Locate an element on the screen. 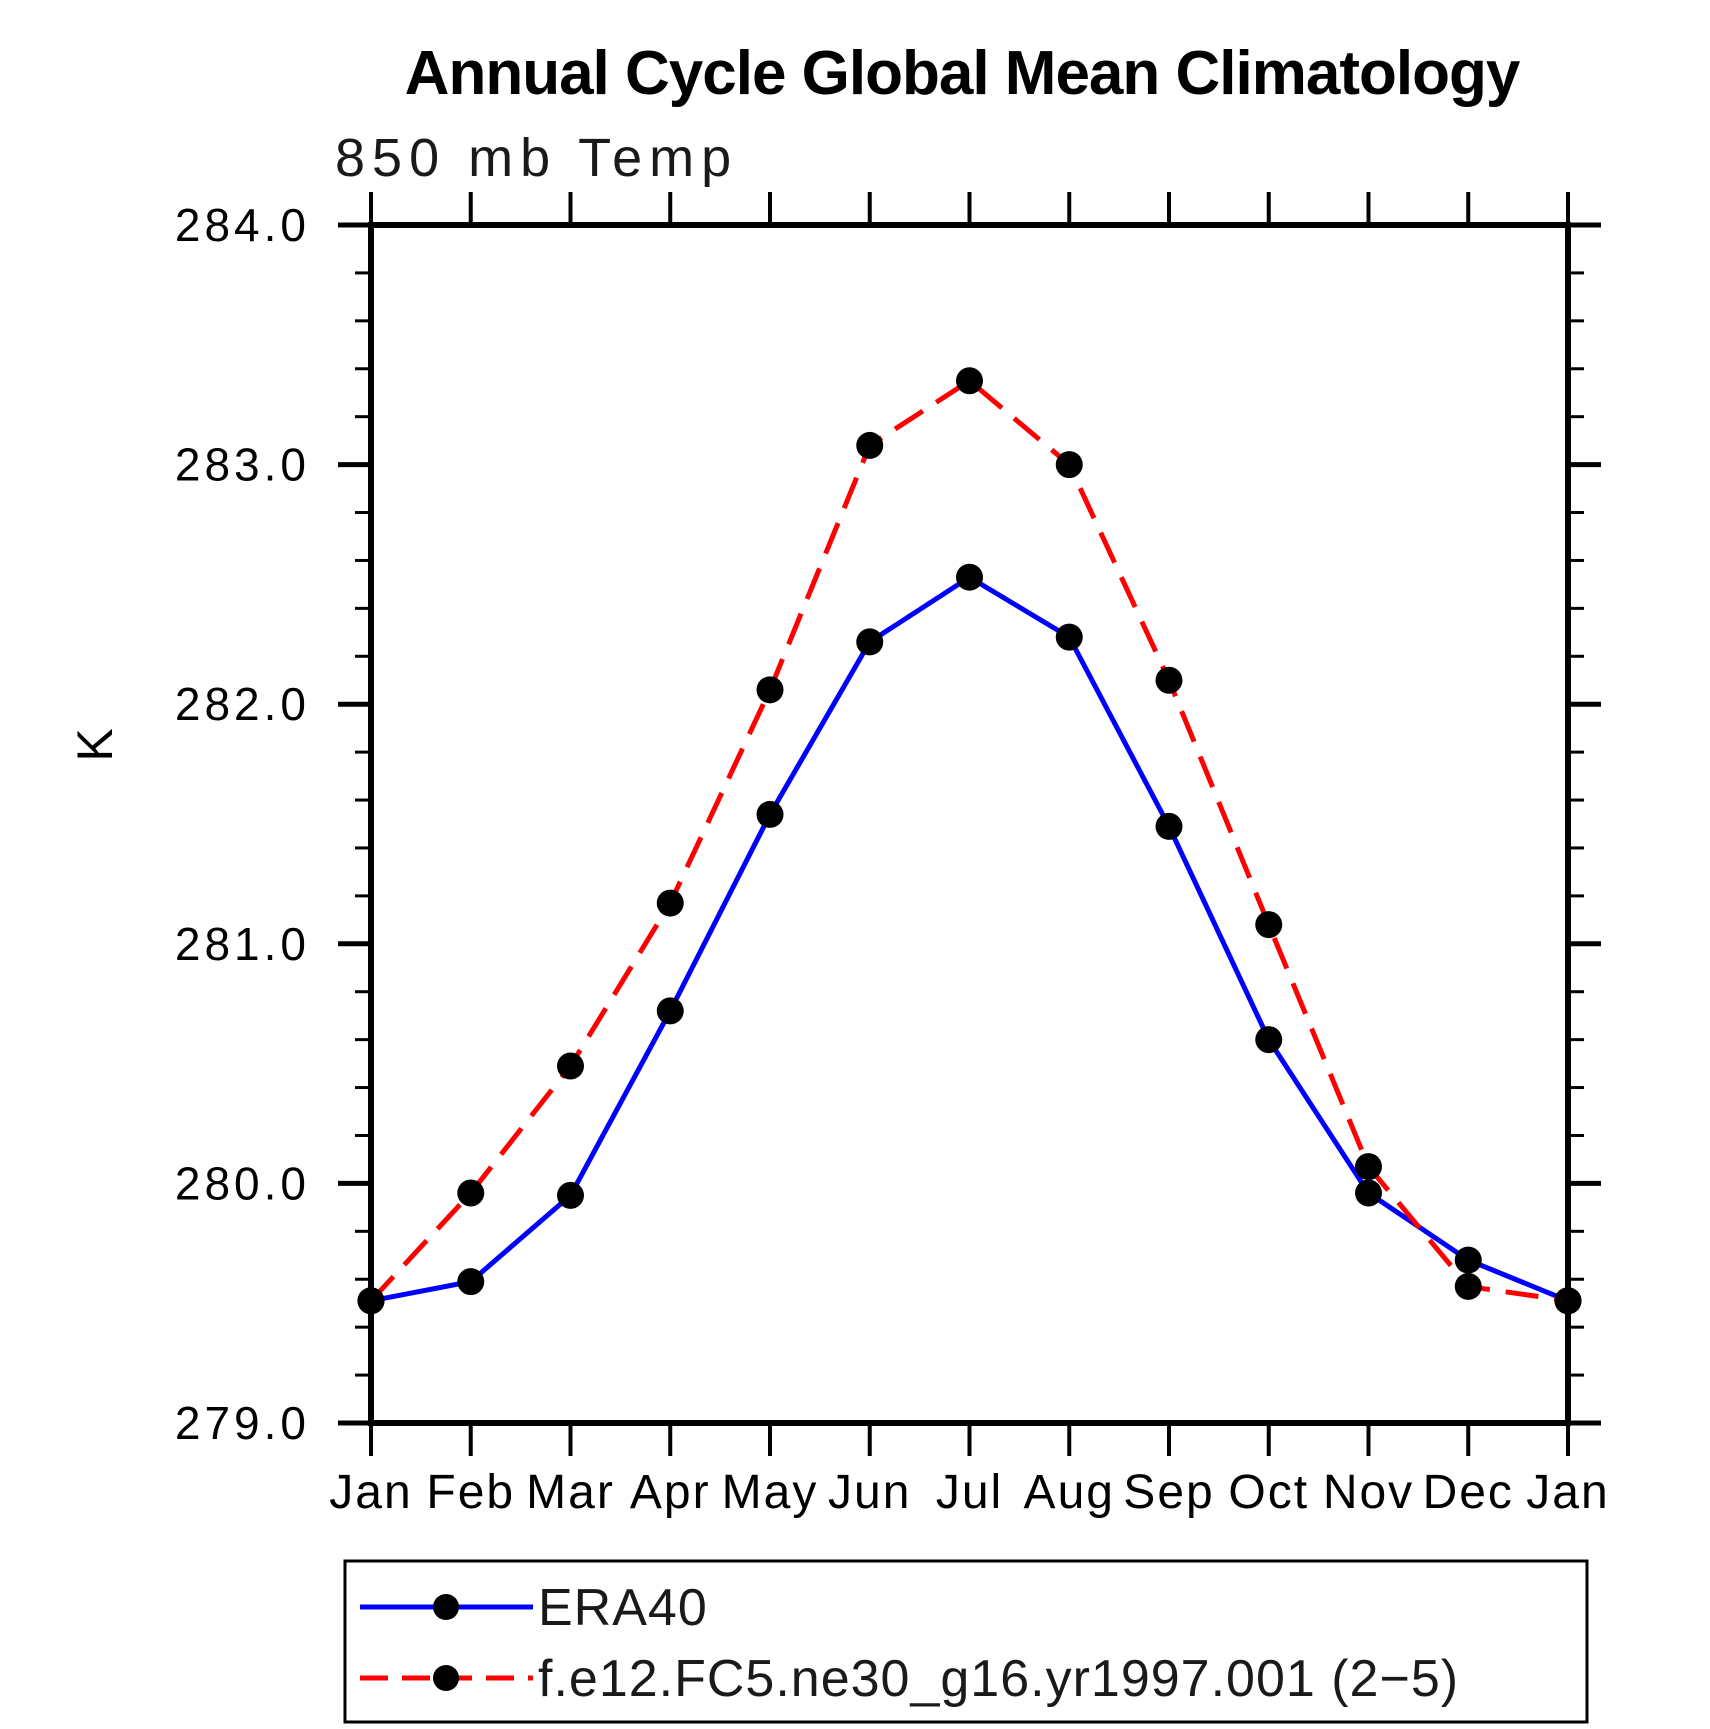 This screenshot has height=1729, width=1710. x-tick-label: May is located at coordinates (770, 1492).